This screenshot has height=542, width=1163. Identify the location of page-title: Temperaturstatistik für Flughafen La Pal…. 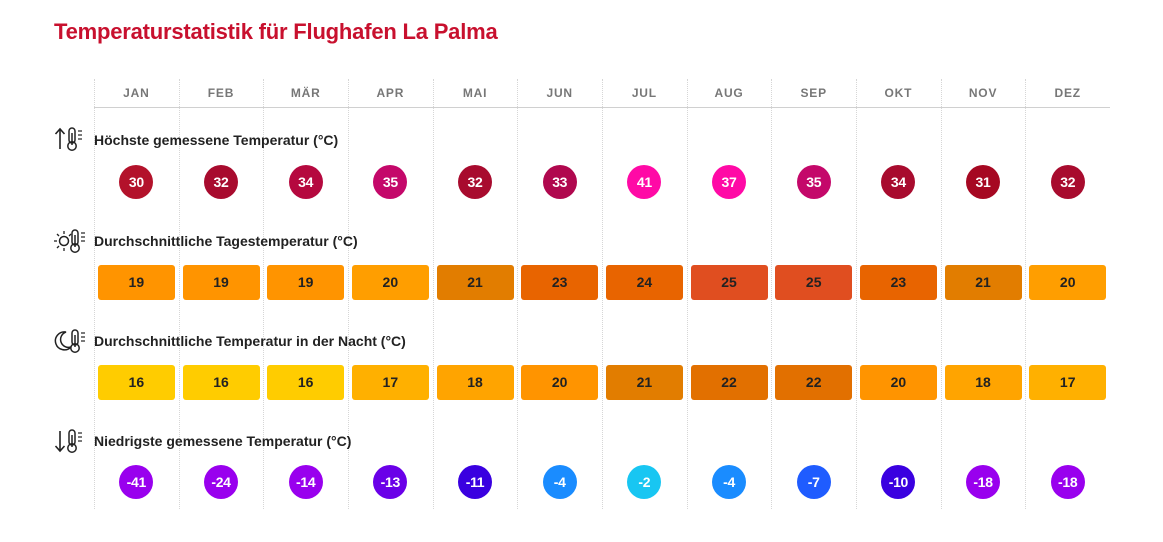
(276, 31).